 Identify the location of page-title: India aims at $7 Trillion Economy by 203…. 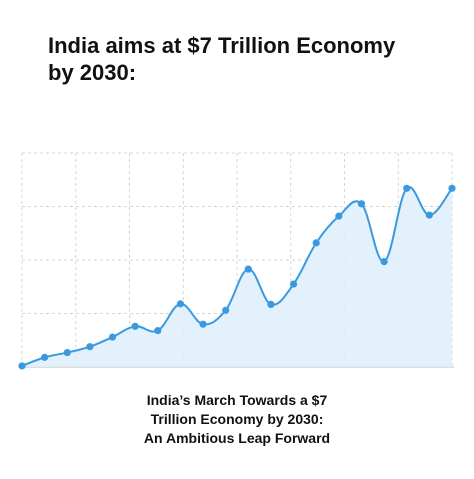
(248, 59).